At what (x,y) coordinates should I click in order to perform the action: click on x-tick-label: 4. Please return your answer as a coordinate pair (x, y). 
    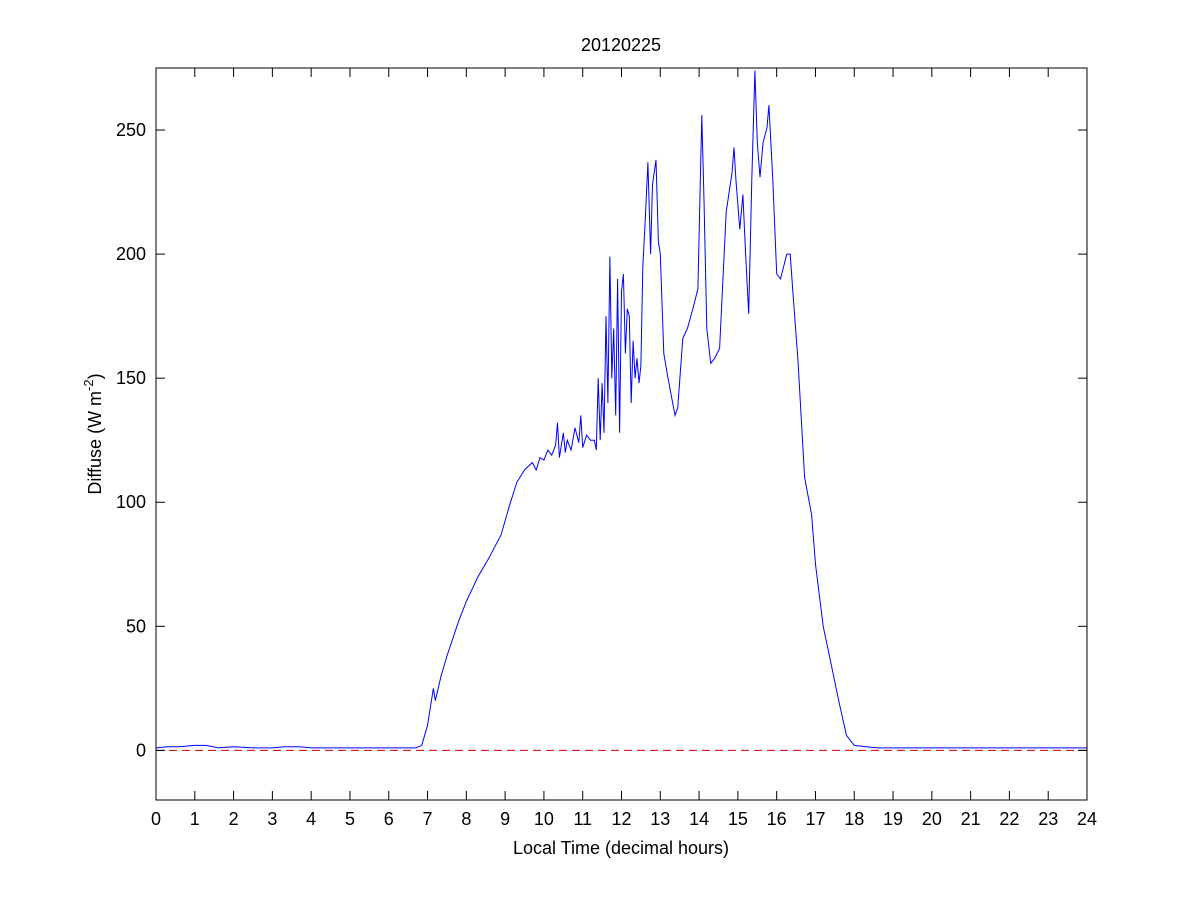
    Looking at the image, I should click on (311, 819).